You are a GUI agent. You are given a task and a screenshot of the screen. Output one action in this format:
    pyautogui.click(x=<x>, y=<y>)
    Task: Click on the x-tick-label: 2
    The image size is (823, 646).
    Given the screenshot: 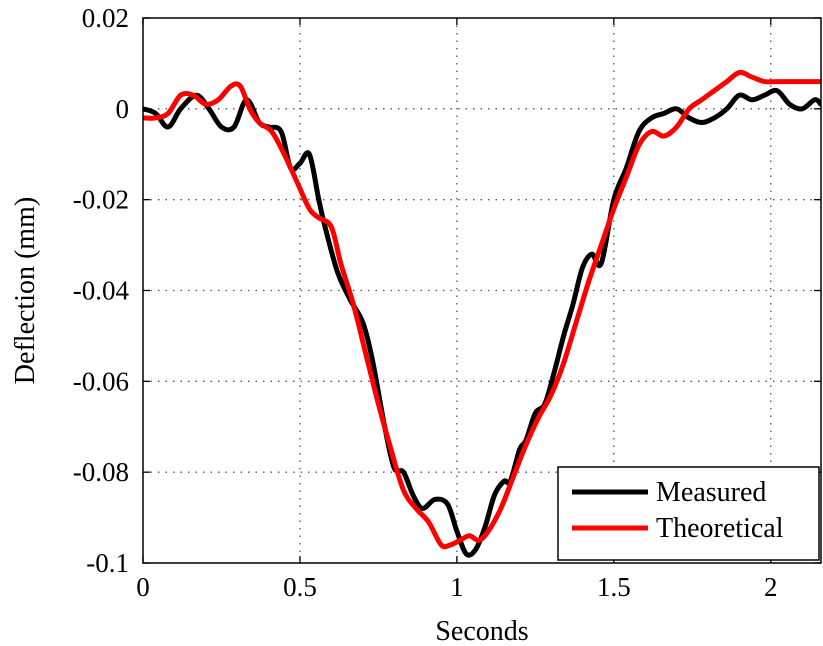 What is the action you would take?
    pyautogui.click(x=771, y=587)
    